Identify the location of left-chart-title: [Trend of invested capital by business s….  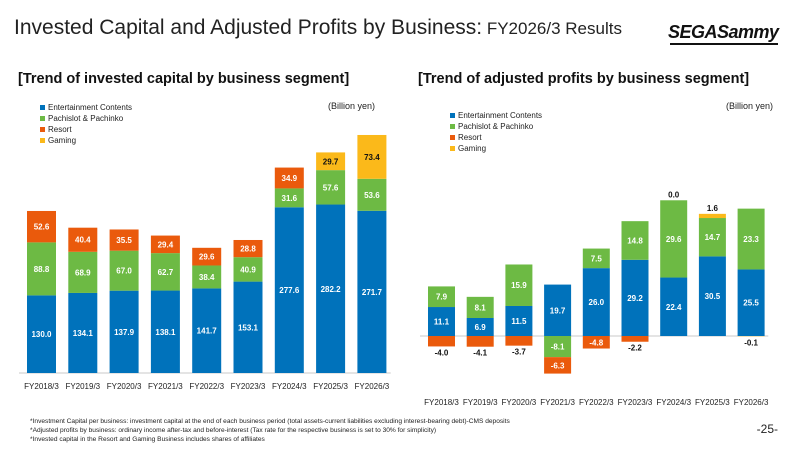
(184, 79).